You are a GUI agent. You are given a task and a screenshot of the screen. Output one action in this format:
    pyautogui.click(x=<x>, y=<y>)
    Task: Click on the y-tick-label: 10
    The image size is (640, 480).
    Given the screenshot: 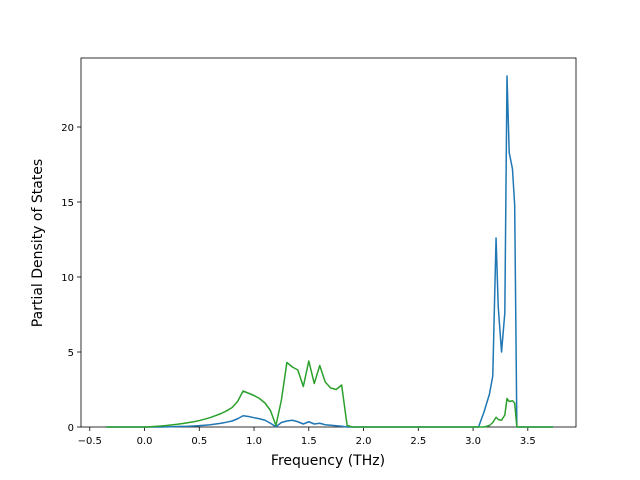 What is the action you would take?
    pyautogui.click(x=67, y=278)
    